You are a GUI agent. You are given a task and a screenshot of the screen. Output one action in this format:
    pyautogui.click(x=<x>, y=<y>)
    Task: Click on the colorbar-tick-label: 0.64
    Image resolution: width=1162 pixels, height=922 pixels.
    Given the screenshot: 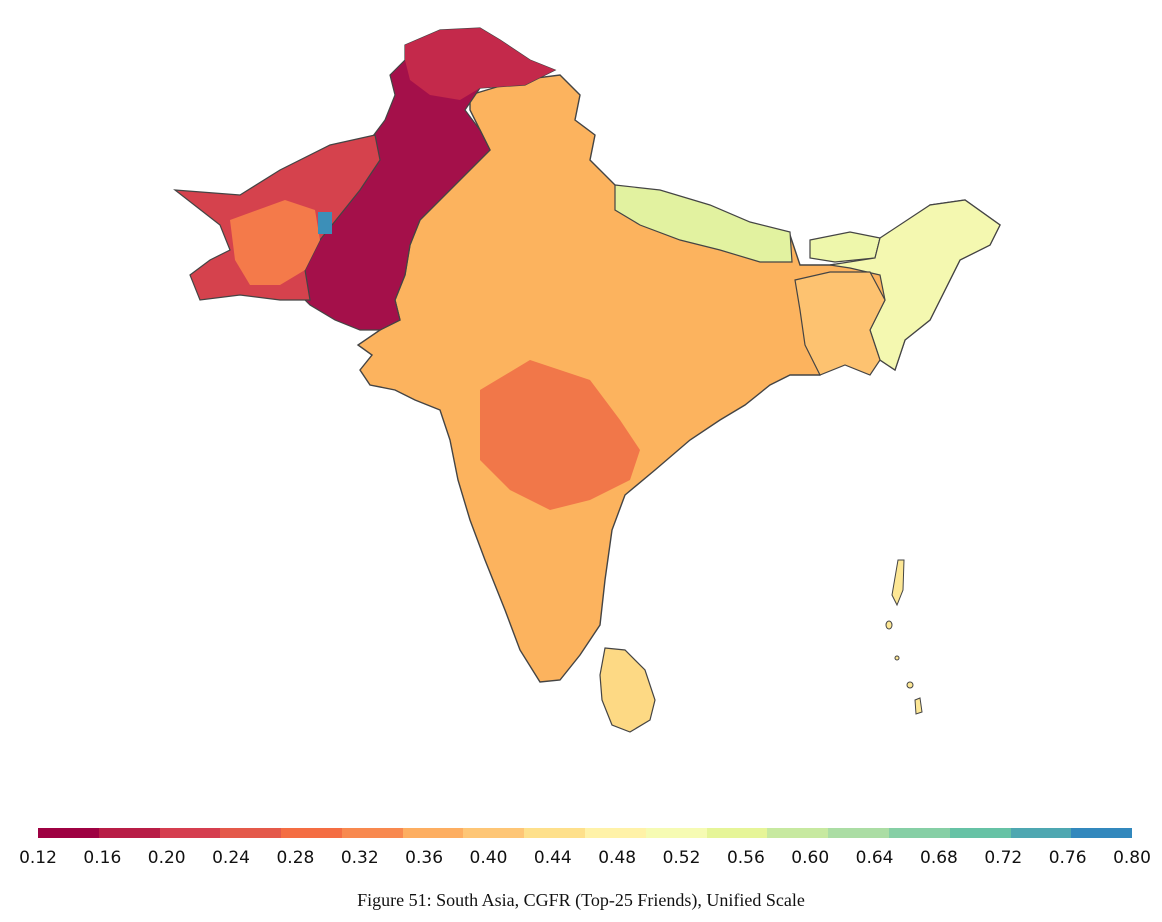 What is the action you would take?
    pyautogui.click(x=874, y=858)
    